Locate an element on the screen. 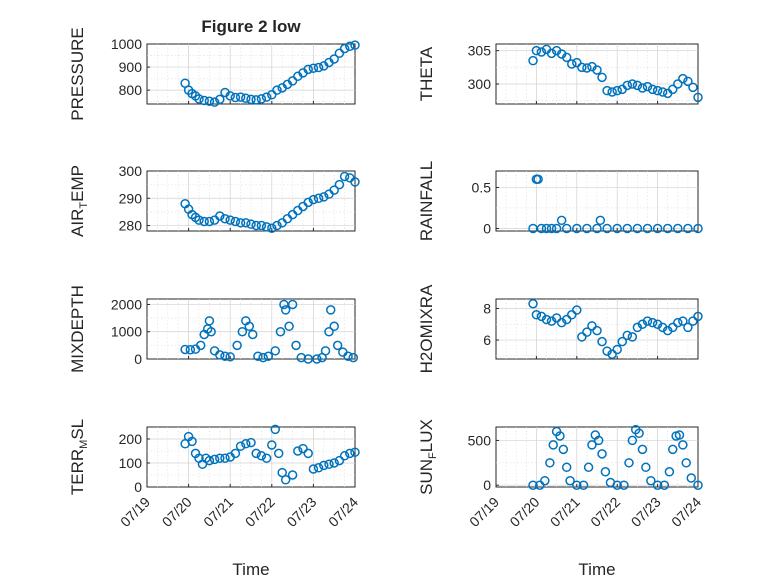 Image resolution: width=778 pixels, height=583 pixels. y-axis-label: PRESSURE is located at coordinates (77, 74).